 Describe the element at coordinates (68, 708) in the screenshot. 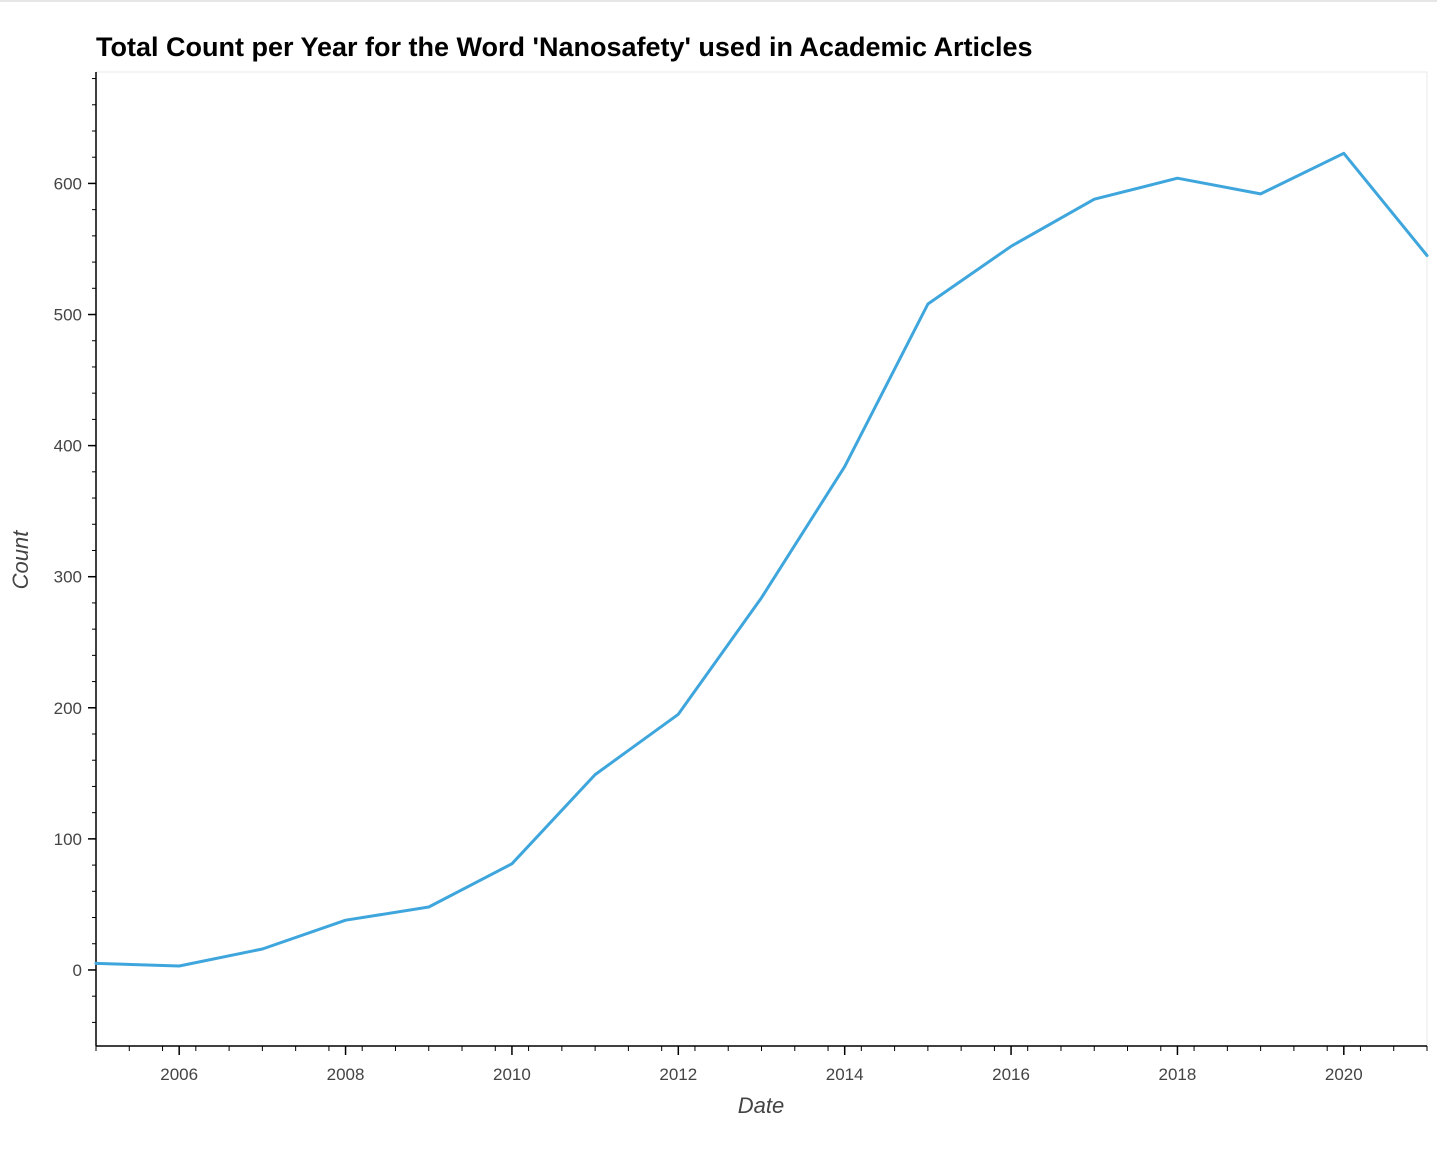

I see `y-tick-label: 200` at that location.